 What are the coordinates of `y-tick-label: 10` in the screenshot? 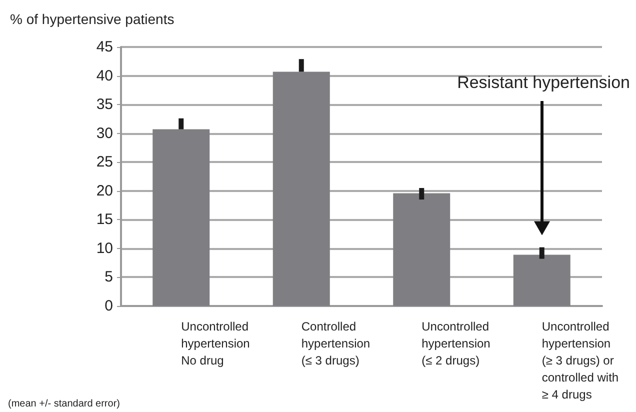 It's located at (104, 248).